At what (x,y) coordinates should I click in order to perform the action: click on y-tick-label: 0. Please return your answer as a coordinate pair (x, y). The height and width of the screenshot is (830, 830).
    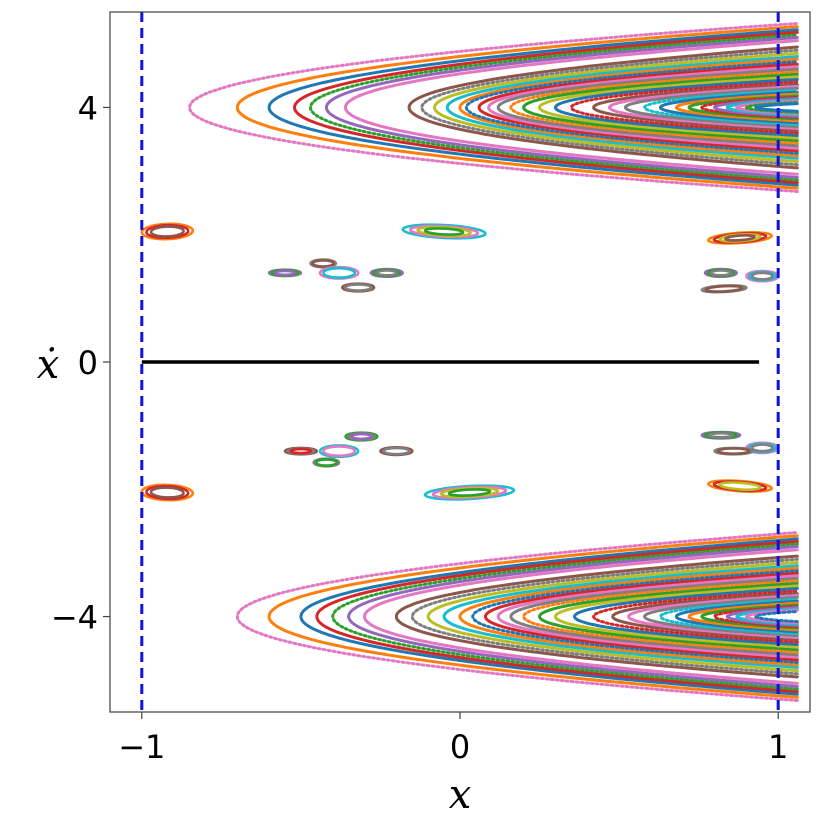
    Looking at the image, I should click on (88, 363).